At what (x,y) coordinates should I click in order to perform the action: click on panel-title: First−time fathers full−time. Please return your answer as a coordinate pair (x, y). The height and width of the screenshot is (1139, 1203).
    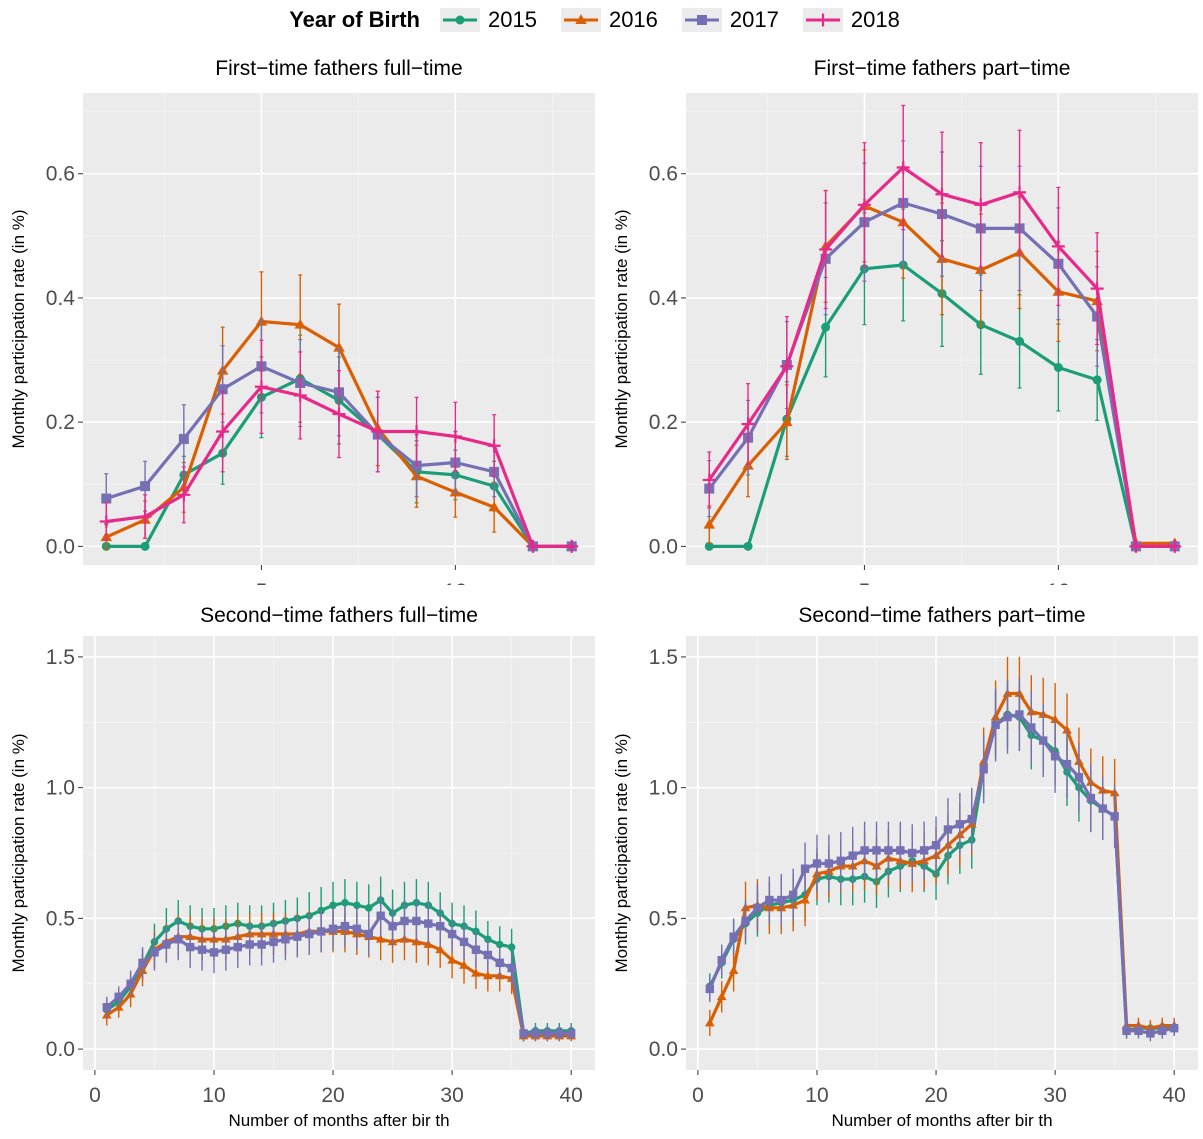
    Looking at the image, I should click on (338, 68).